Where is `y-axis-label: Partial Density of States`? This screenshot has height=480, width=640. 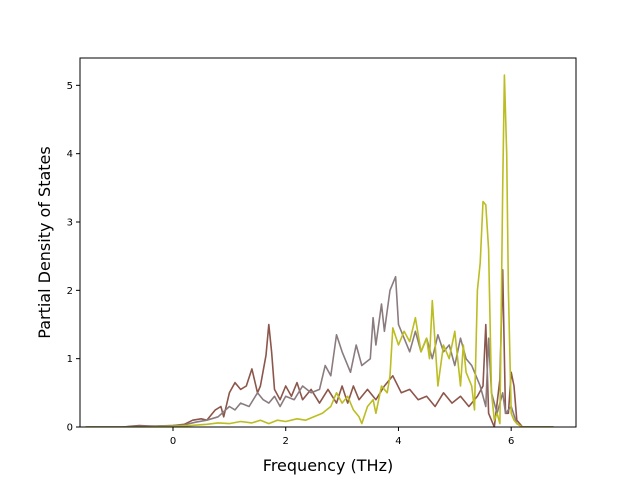 y-axis-label: Partial Density of States is located at coordinates (44, 242).